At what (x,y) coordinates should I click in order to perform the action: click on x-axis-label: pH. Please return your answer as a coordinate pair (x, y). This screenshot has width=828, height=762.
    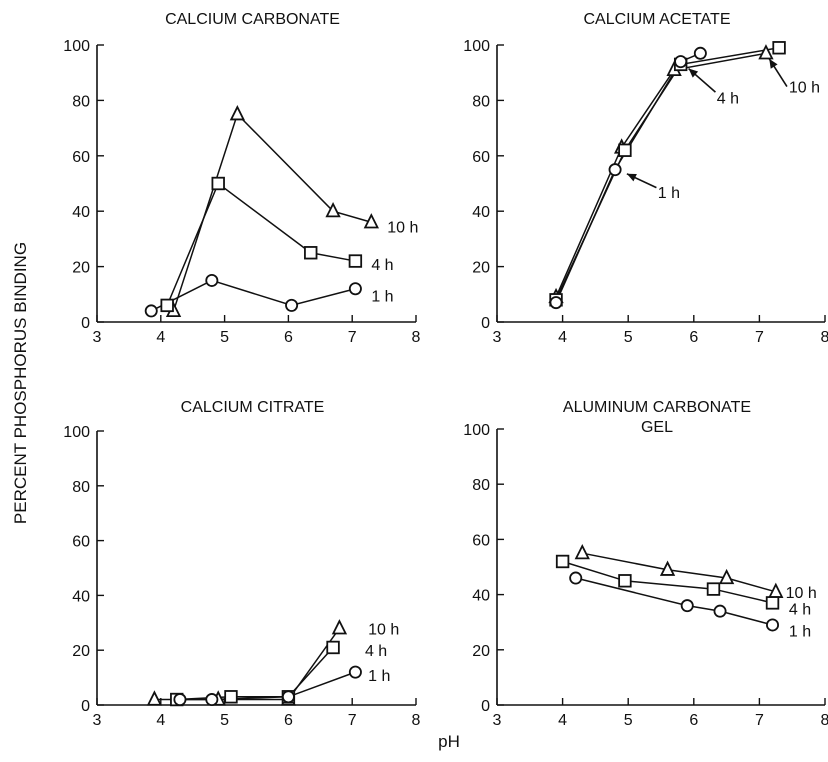
    Looking at the image, I should click on (449, 741).